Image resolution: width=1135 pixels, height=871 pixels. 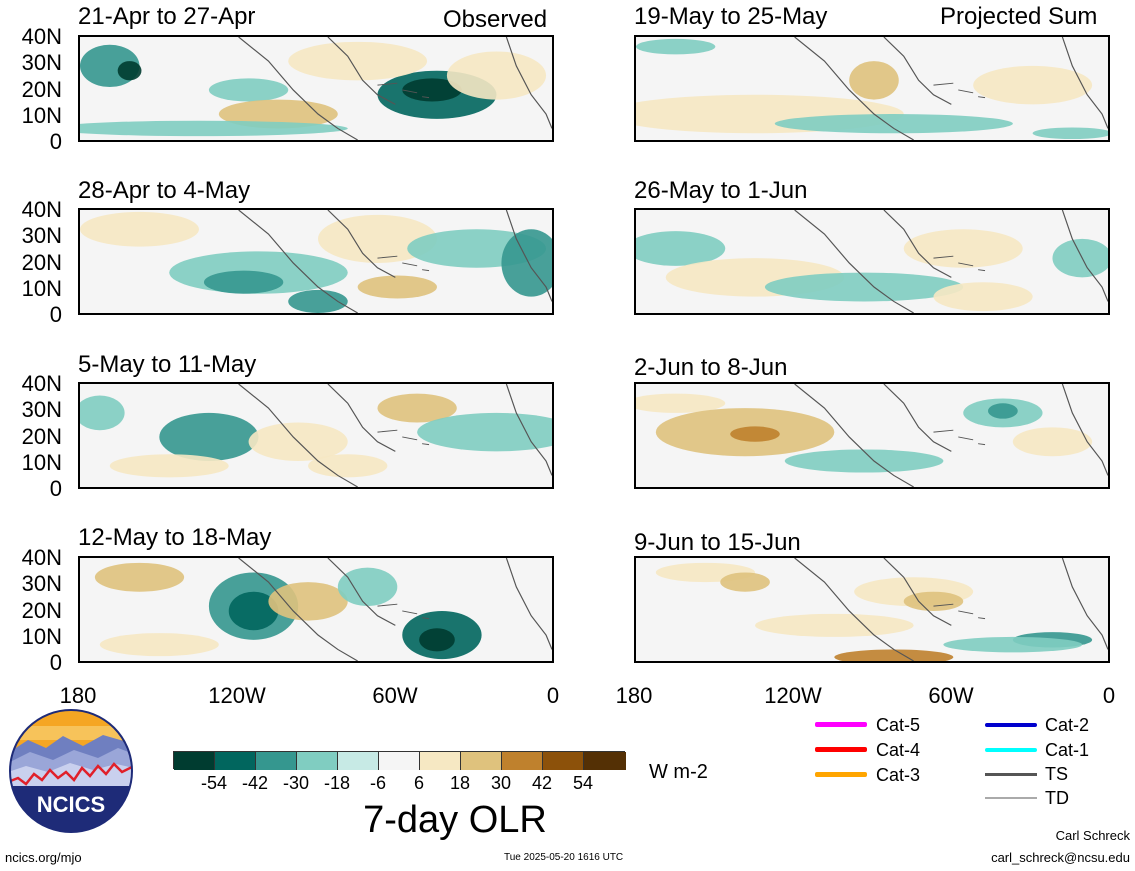 What do you see at coordinates (1019, 16) in the screenshot?
I see `panel-tag: Projected Sum` at bounding box center [1019, 16].